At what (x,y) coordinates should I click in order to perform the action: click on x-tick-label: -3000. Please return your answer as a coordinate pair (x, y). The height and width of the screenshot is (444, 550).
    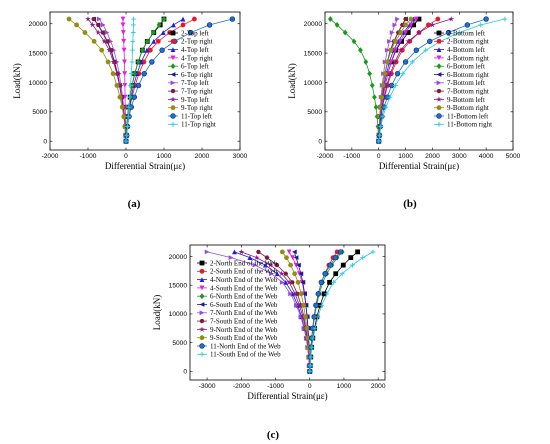
    Looking at the image, I should click on (207, 386).